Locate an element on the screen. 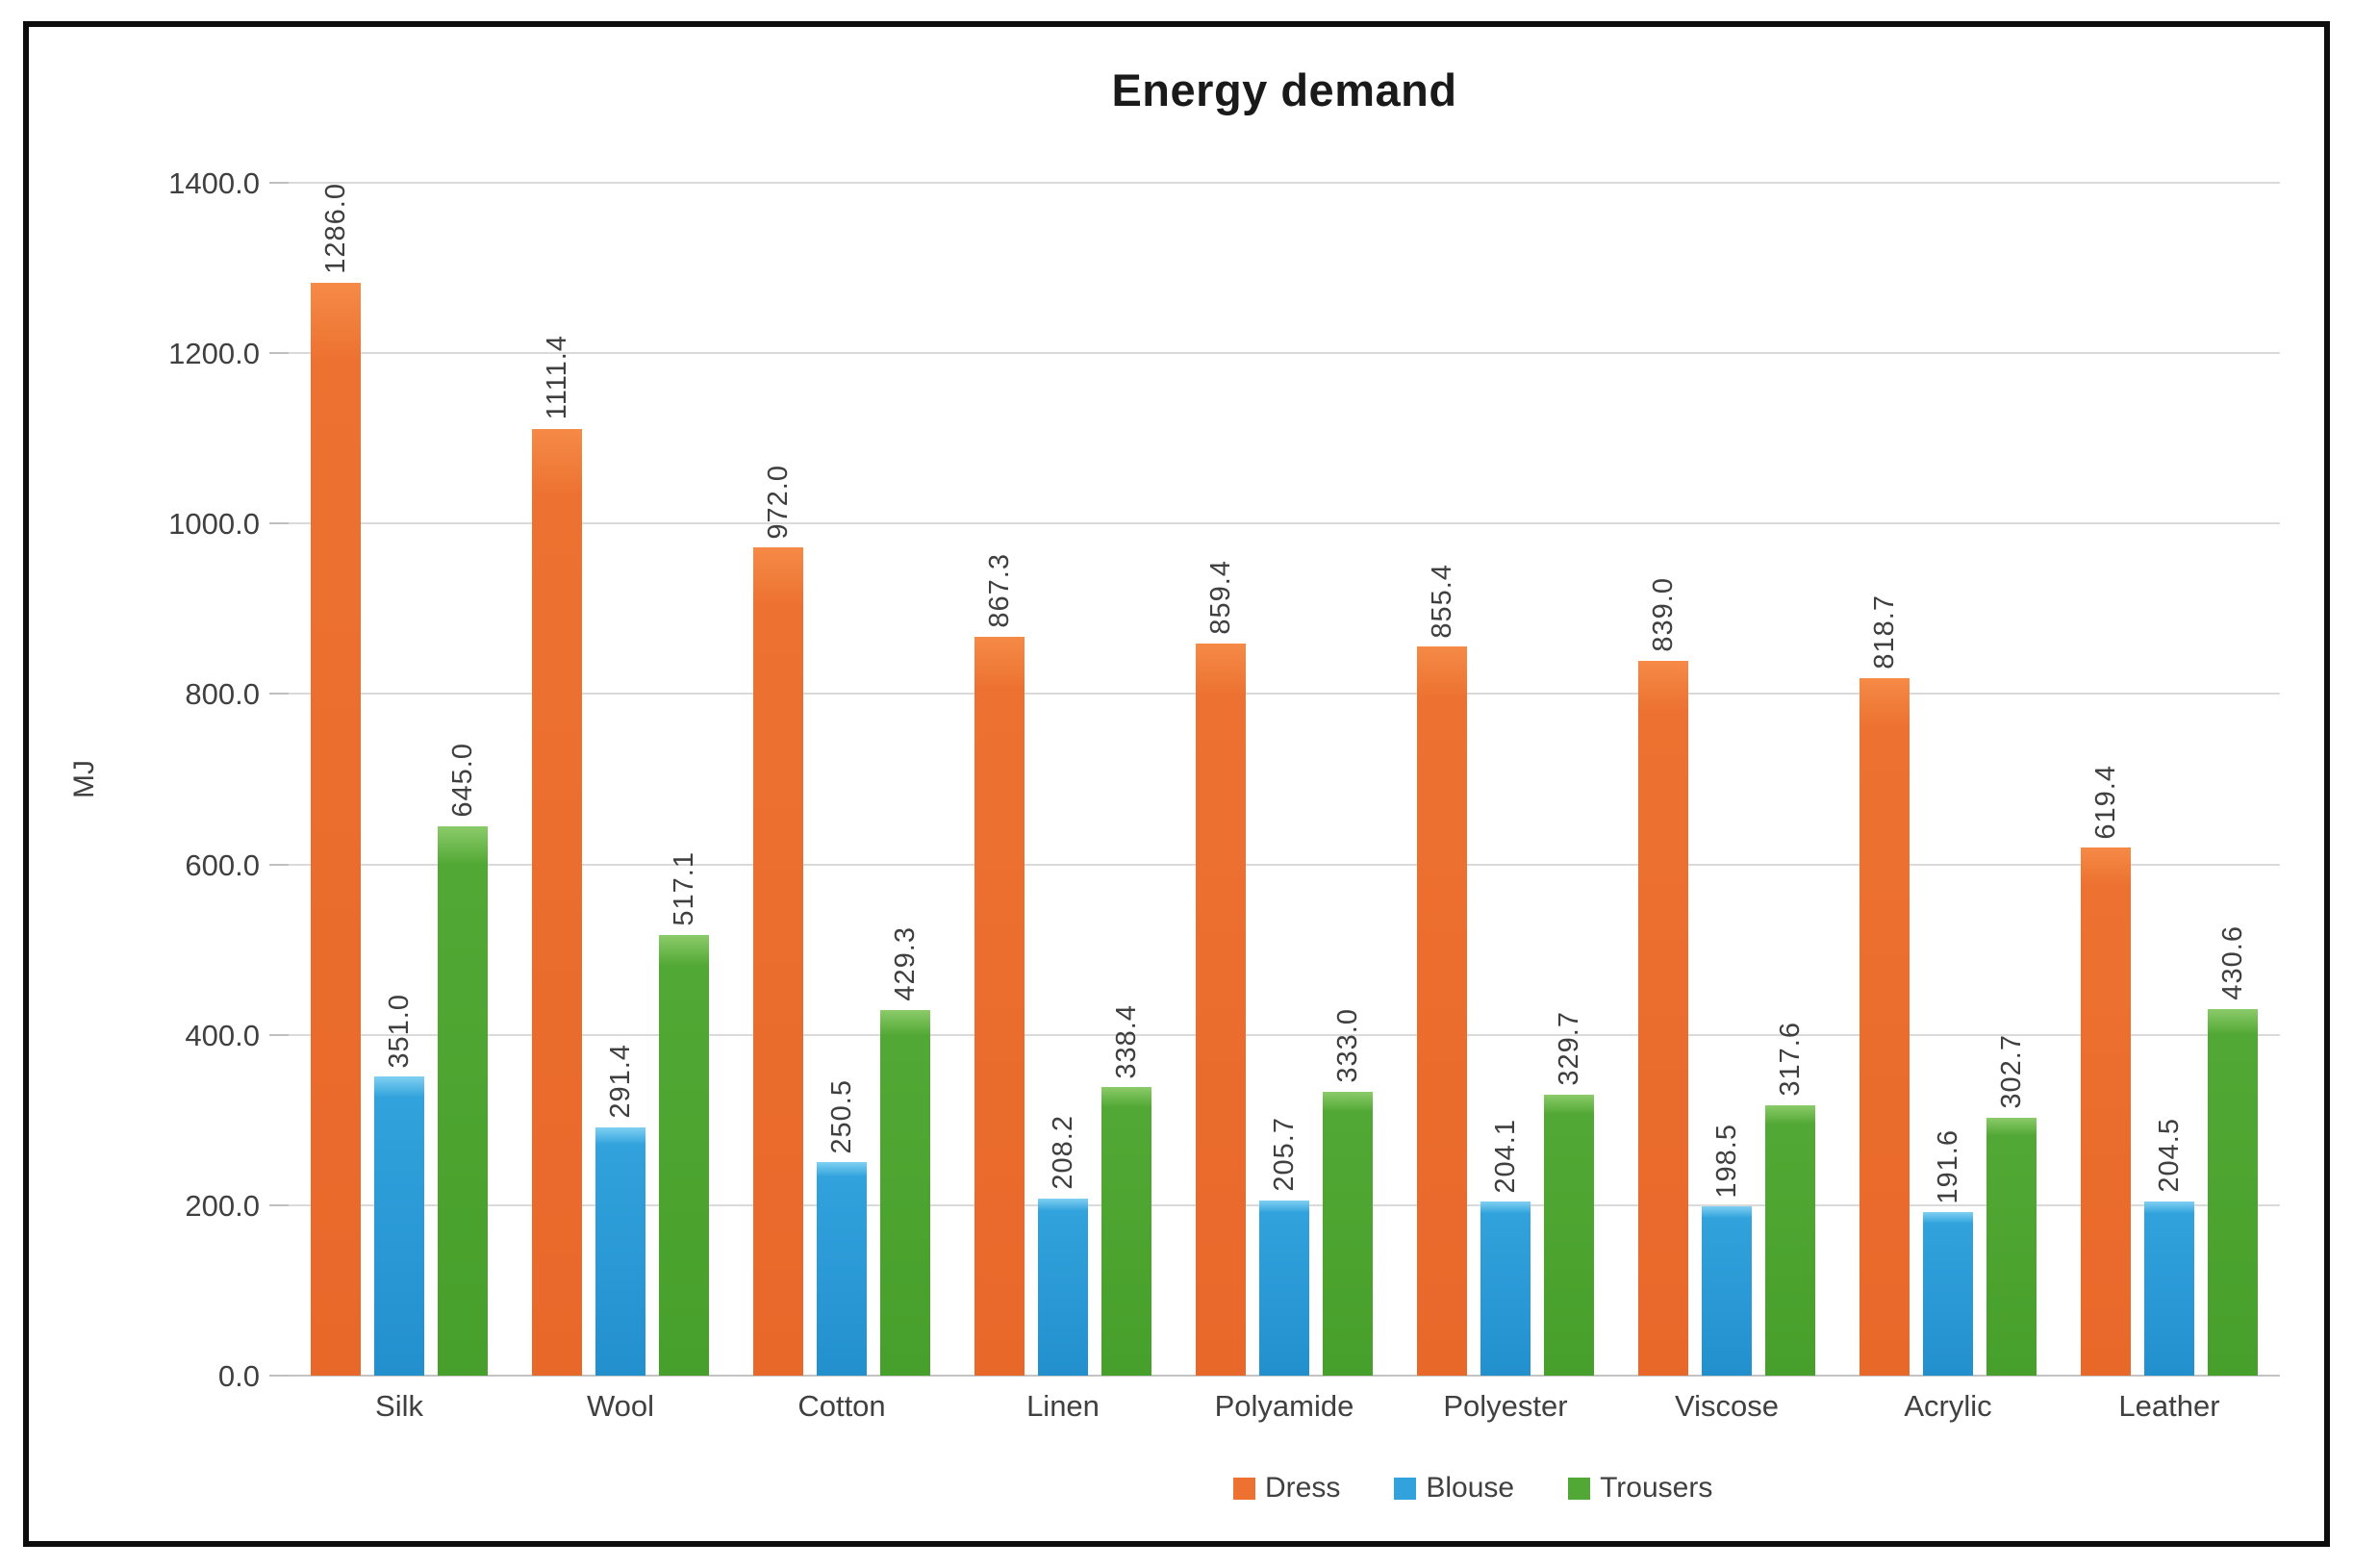 The image size is (2353, 1568). bar-column: 855.4 is located at coordinates (1442, 779).